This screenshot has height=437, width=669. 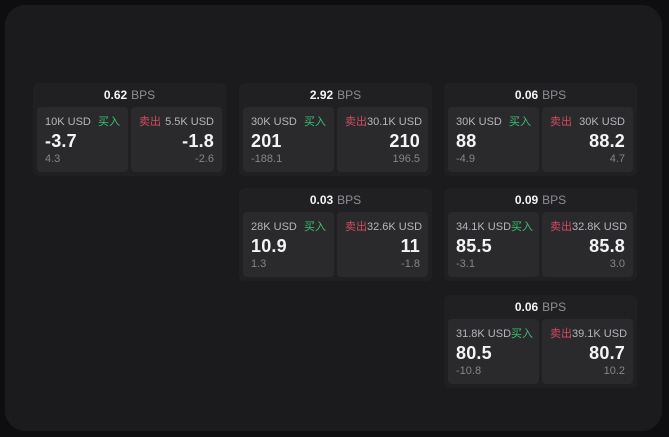 I want to click on sell-tile: 卖出 32.6K USD 11 -1.8, so click(x=382, y=244).